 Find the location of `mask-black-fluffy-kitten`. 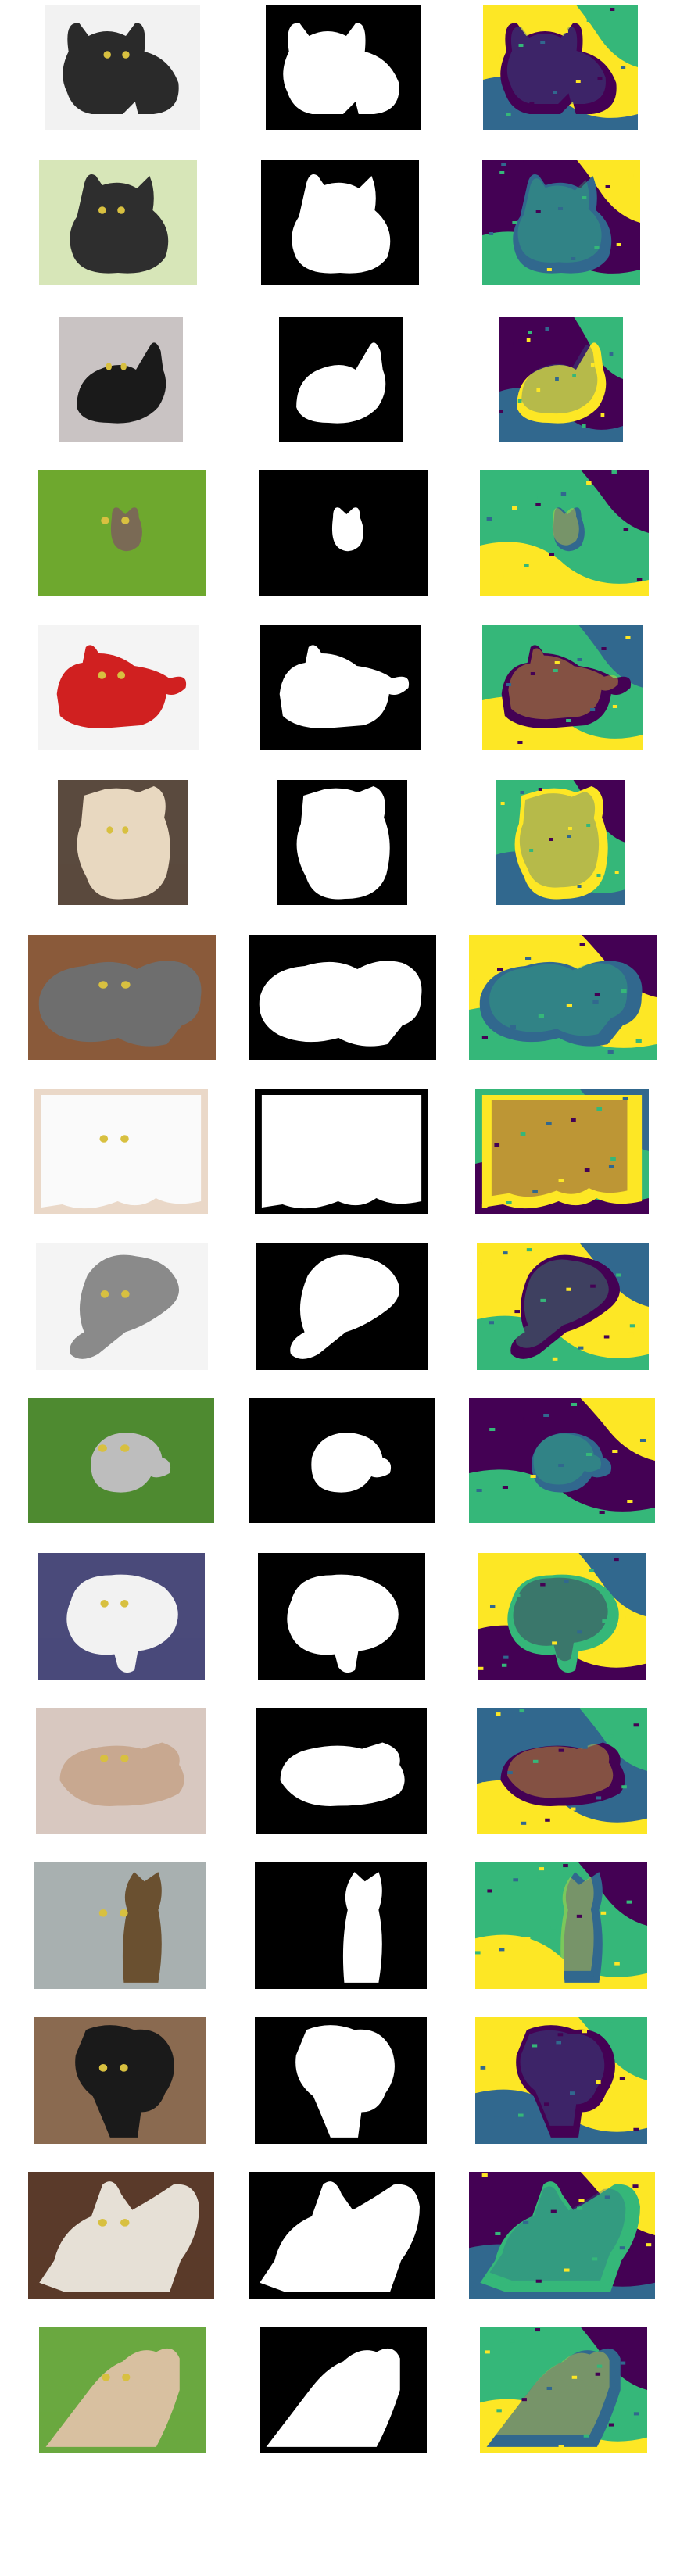

mask-black-fluffy-kitten is located at coordinates (340, 222).